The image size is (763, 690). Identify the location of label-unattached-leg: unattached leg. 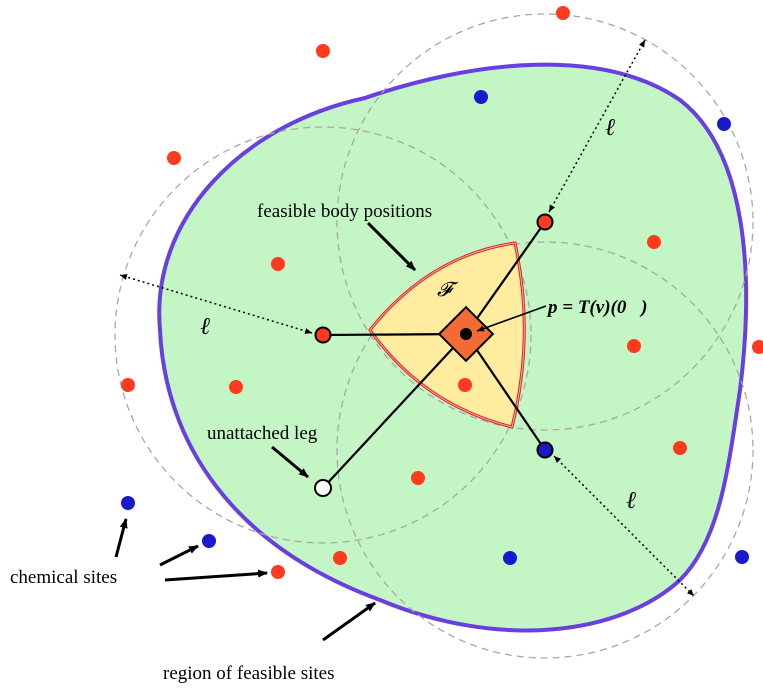
(262, 433).